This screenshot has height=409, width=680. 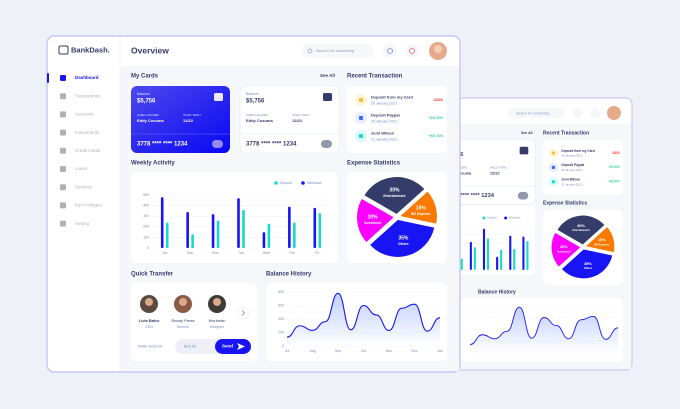 What do you see at coordinates (149, 320) in the screenshot?
I see `label: Livia Bator` at bounding box center [149, 320].